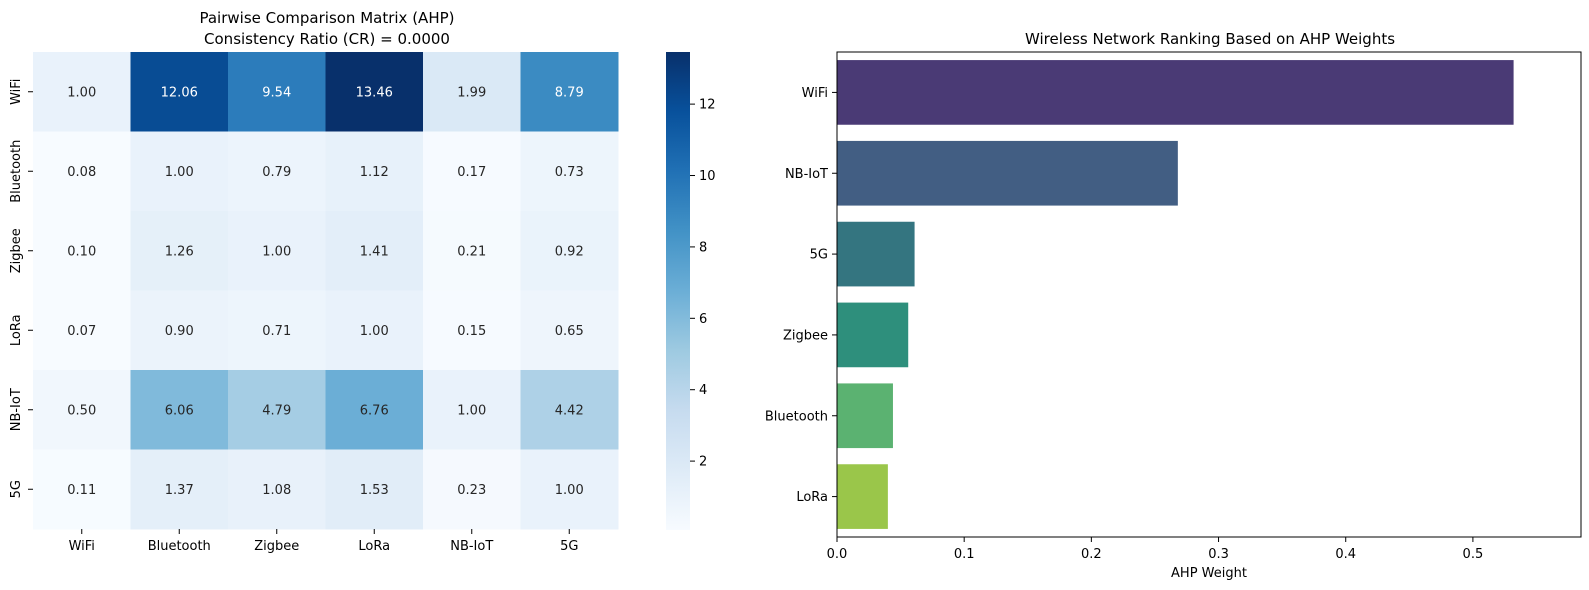 The width and height of the screenshot is (1589, 590). Describe the element at coordinates (16, 171) in the screenshot. I see `heatmap-y-tick-label: Bluetooth` at that location.